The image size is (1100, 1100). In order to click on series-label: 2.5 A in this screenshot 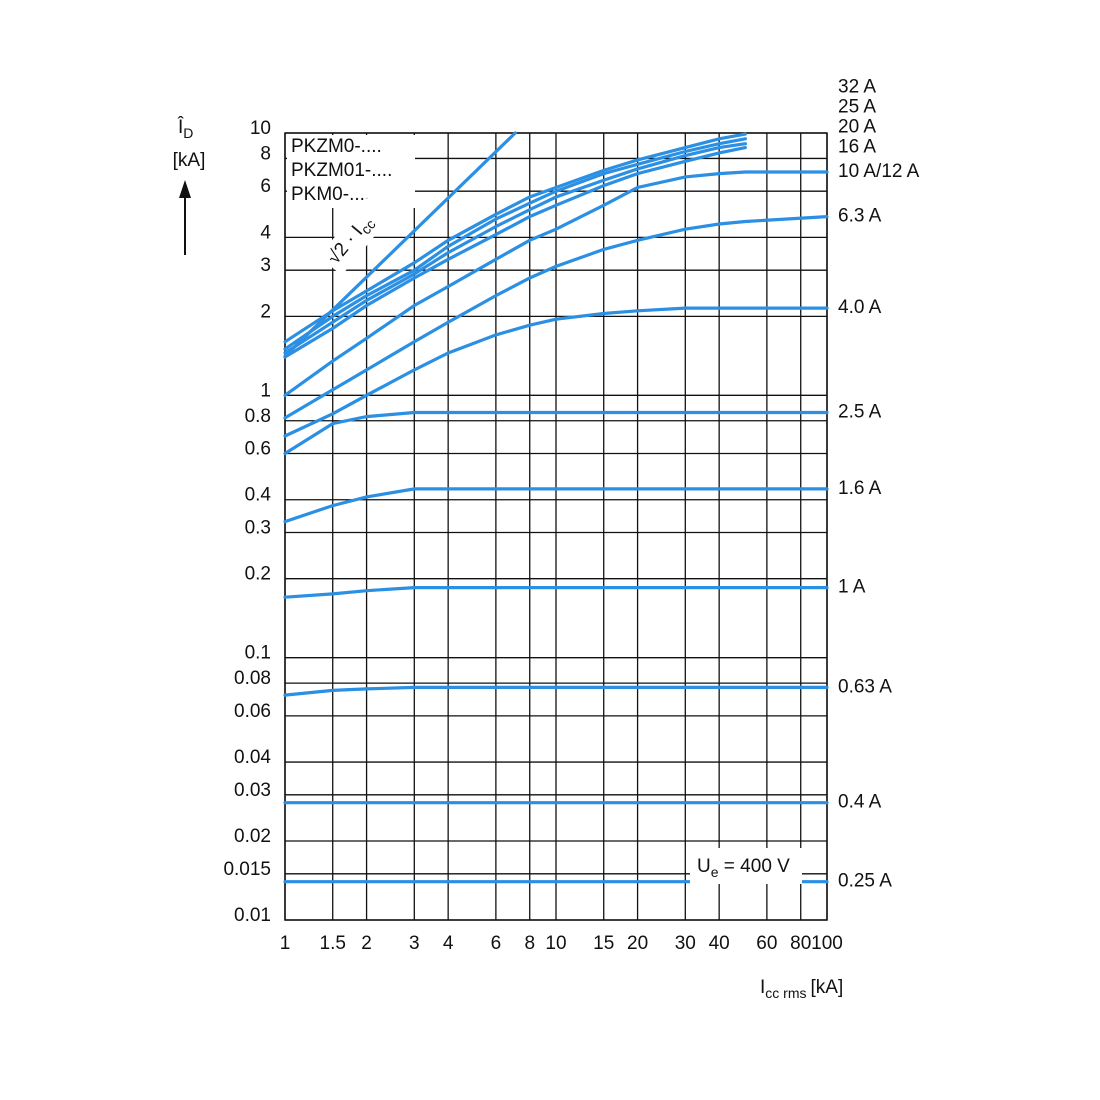, I will do `click(860, 412)`.